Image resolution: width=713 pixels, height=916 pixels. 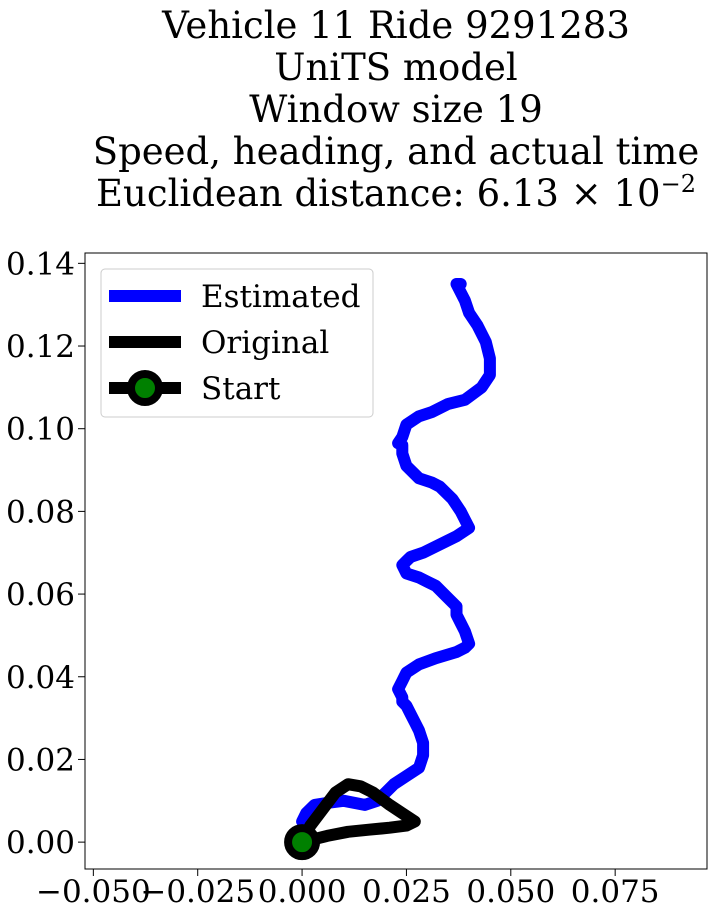 I want to click on chart-title-line: Euclidean distance: 6.13 × 10−2, so click(x=396, y=192).